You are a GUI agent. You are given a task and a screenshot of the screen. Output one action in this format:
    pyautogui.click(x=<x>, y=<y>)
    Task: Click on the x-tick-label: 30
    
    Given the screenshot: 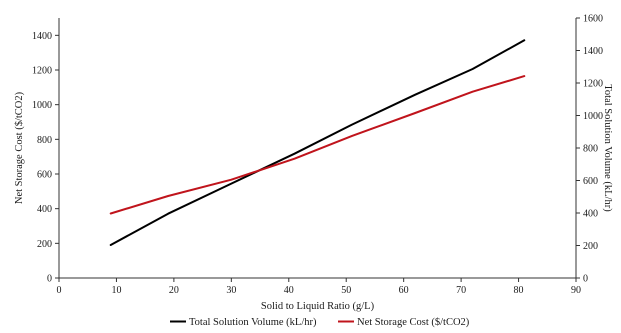 What is the action you would take?
    pyautogui.click(x=231, y=290)
    